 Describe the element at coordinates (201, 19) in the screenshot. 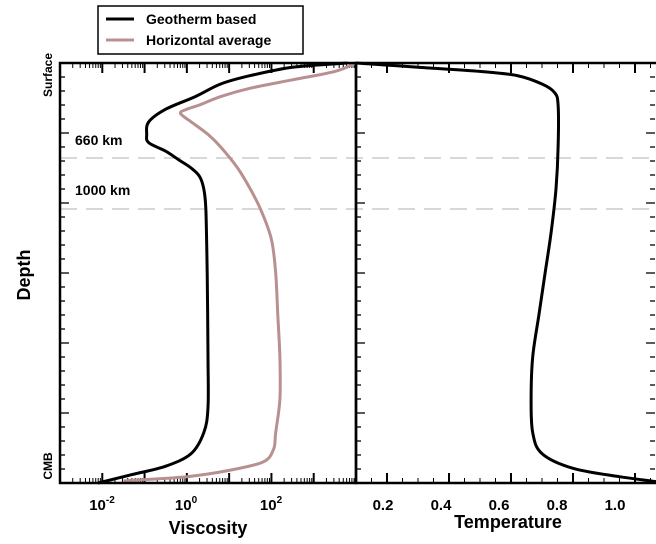

I see `legend-label-geotherm: Geotherm based` at that location.